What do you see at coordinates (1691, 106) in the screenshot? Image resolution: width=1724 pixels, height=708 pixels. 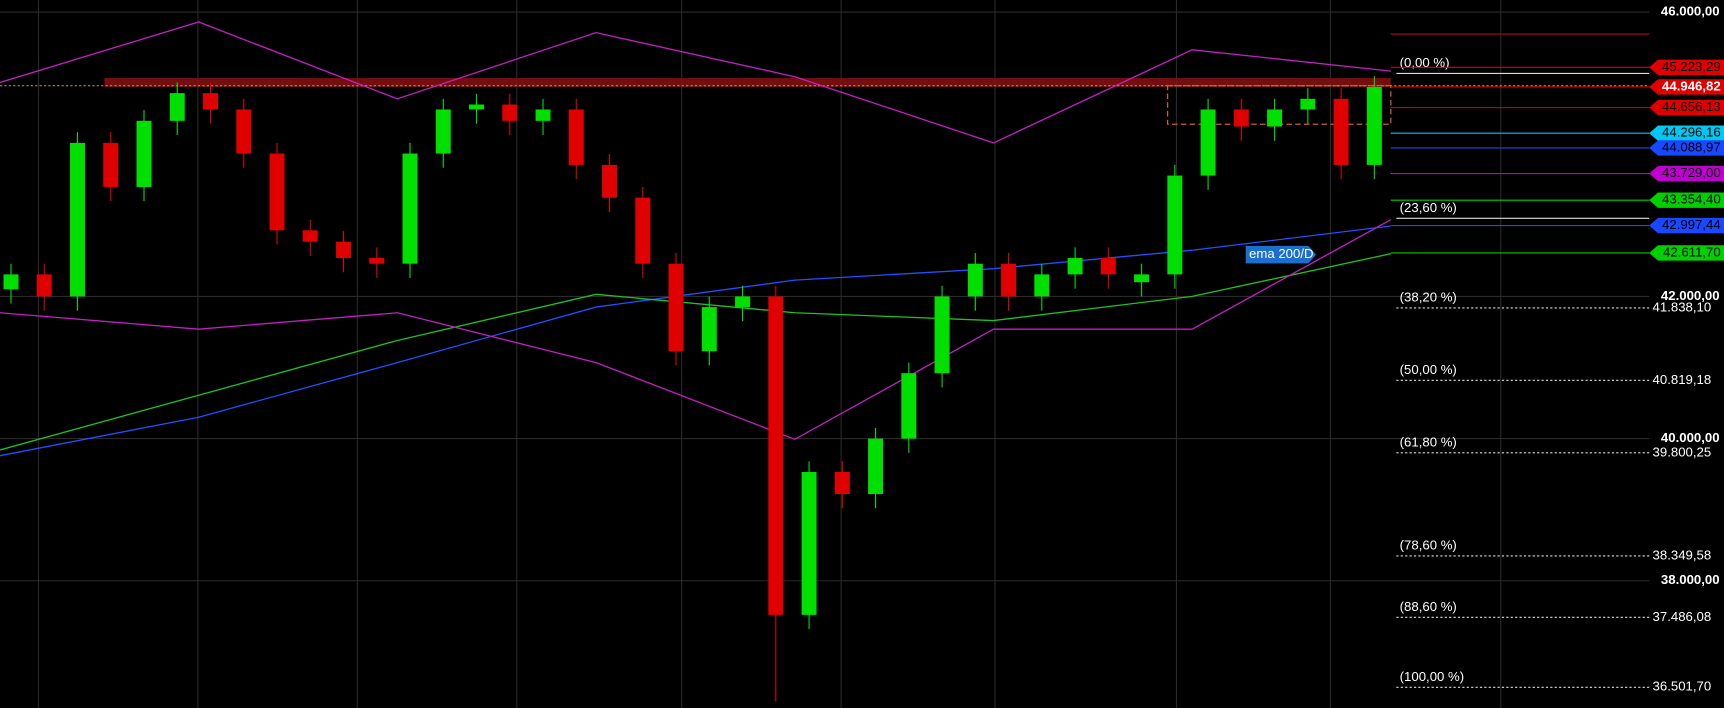 I see `price-tag-label: 44.656,13` at bounding box center [1691, 106].